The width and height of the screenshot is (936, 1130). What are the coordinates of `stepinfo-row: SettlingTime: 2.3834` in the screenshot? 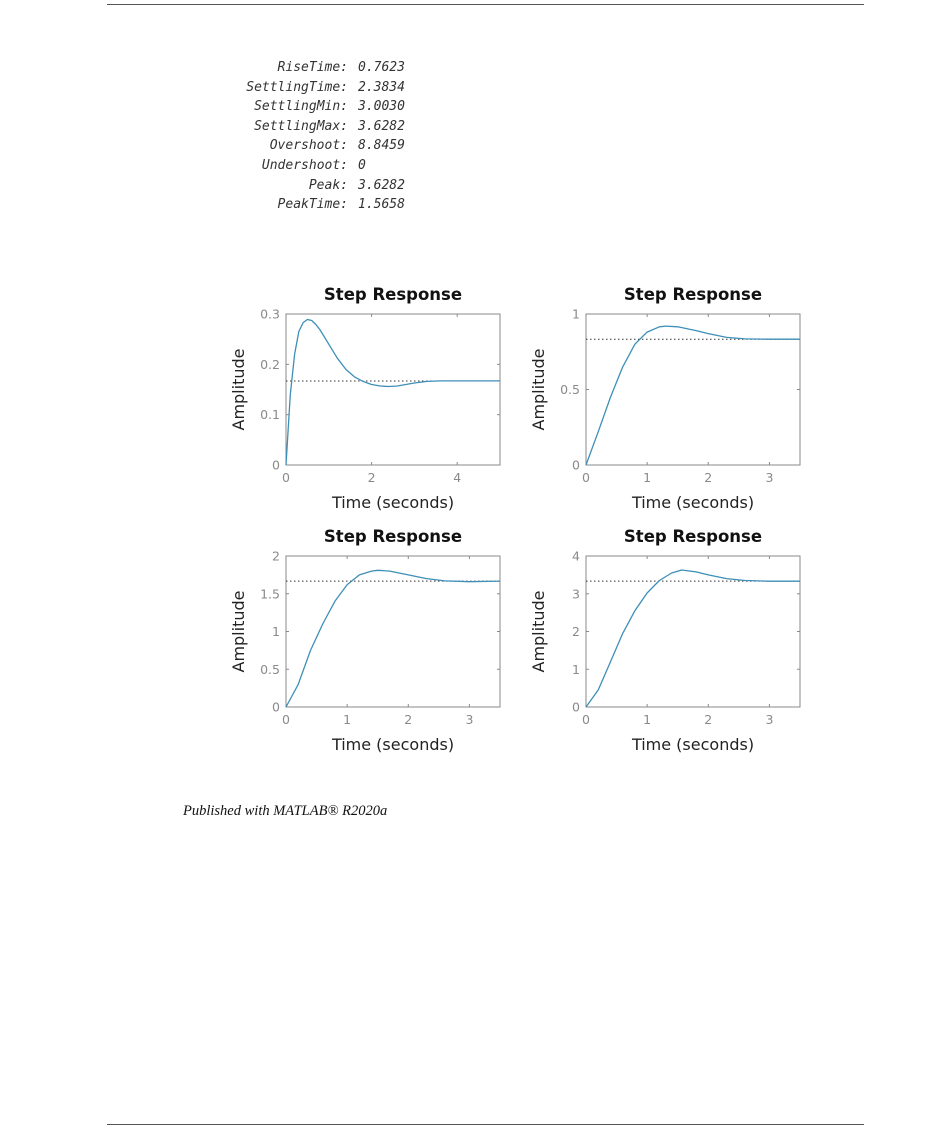 It's located at (302, 88).